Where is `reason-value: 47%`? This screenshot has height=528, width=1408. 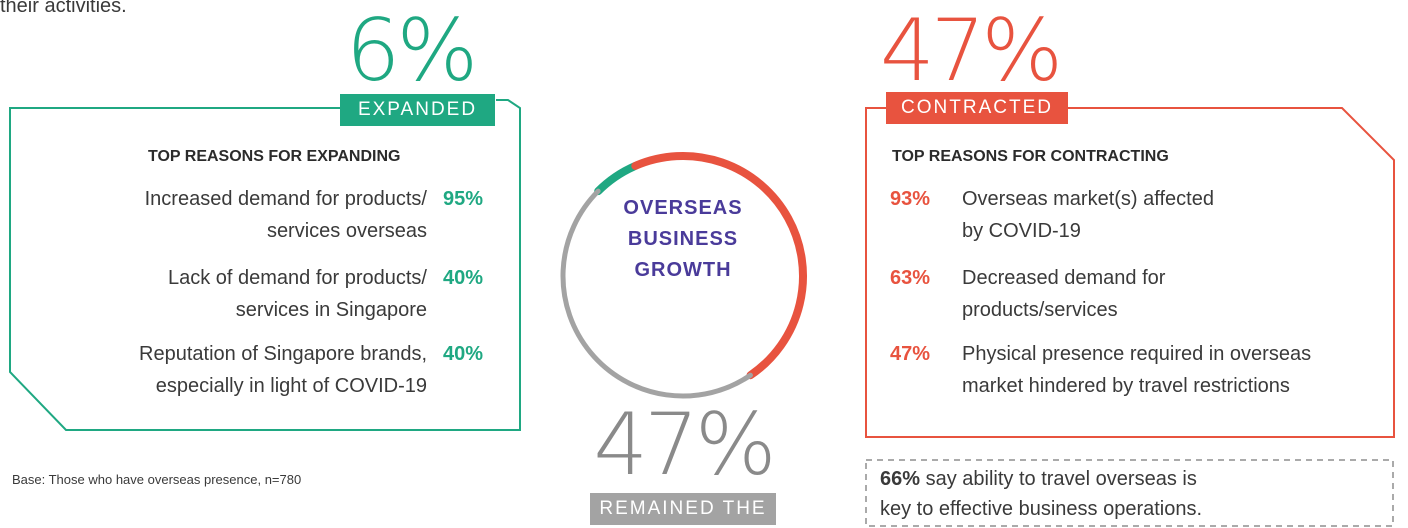
reason-value: 47% is located at coordinates (910, 354).